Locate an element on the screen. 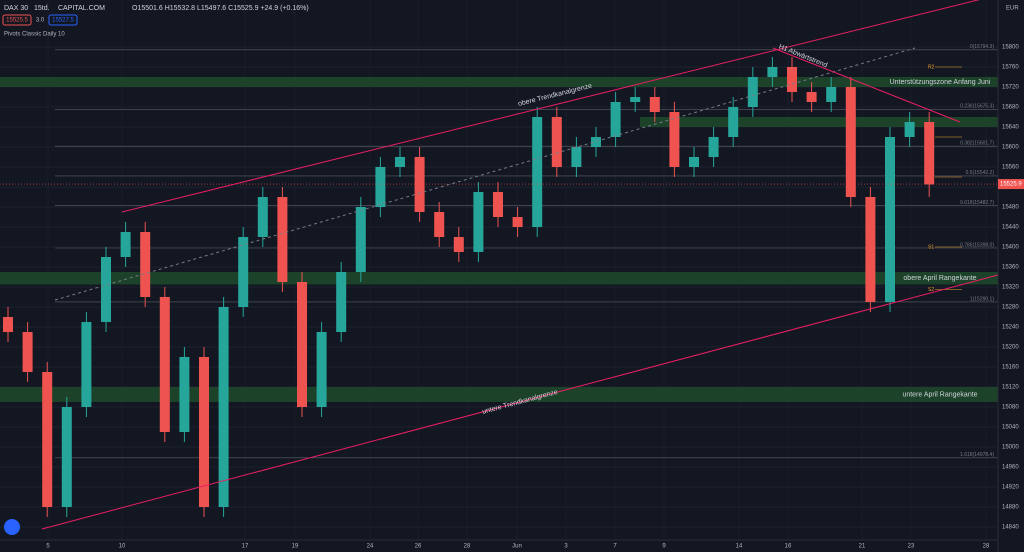 The width and height of the screenshot is (1024, 552). last-price-label: 15525.9 is located at coordinates (1011, 185).